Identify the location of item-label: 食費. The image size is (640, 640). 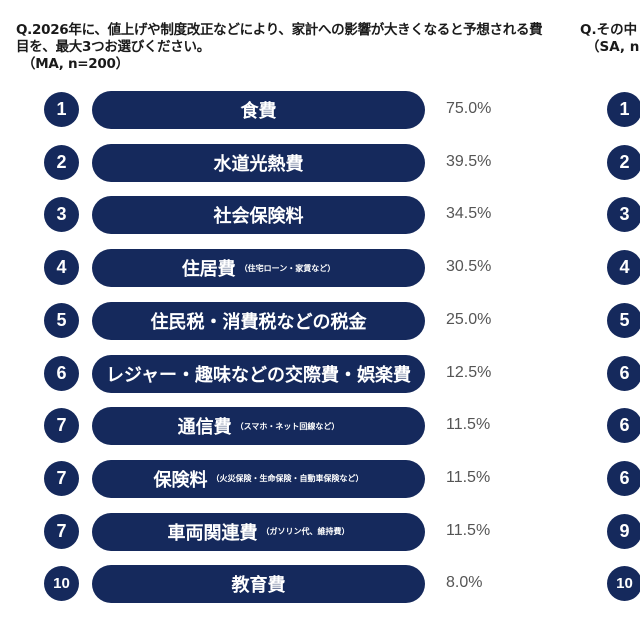
(258, 111).